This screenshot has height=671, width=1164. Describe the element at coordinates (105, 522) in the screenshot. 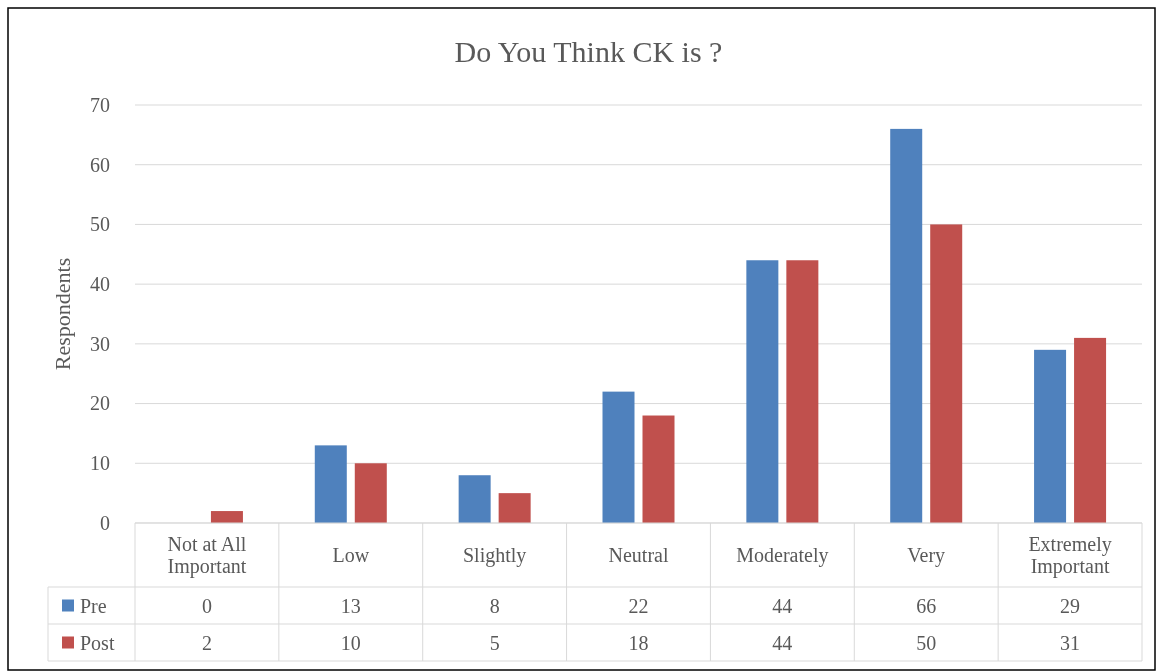

I see `y-tick-label: 0` at that location.